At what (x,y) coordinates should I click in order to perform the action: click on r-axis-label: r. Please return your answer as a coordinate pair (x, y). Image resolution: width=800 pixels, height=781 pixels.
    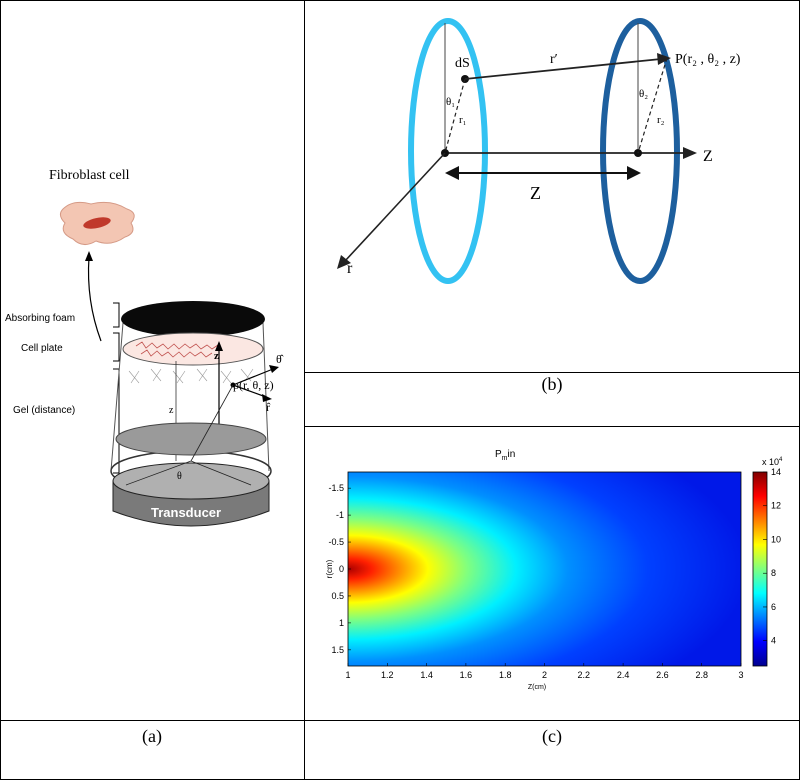
    Looking at the image, I should click on (350, 268).